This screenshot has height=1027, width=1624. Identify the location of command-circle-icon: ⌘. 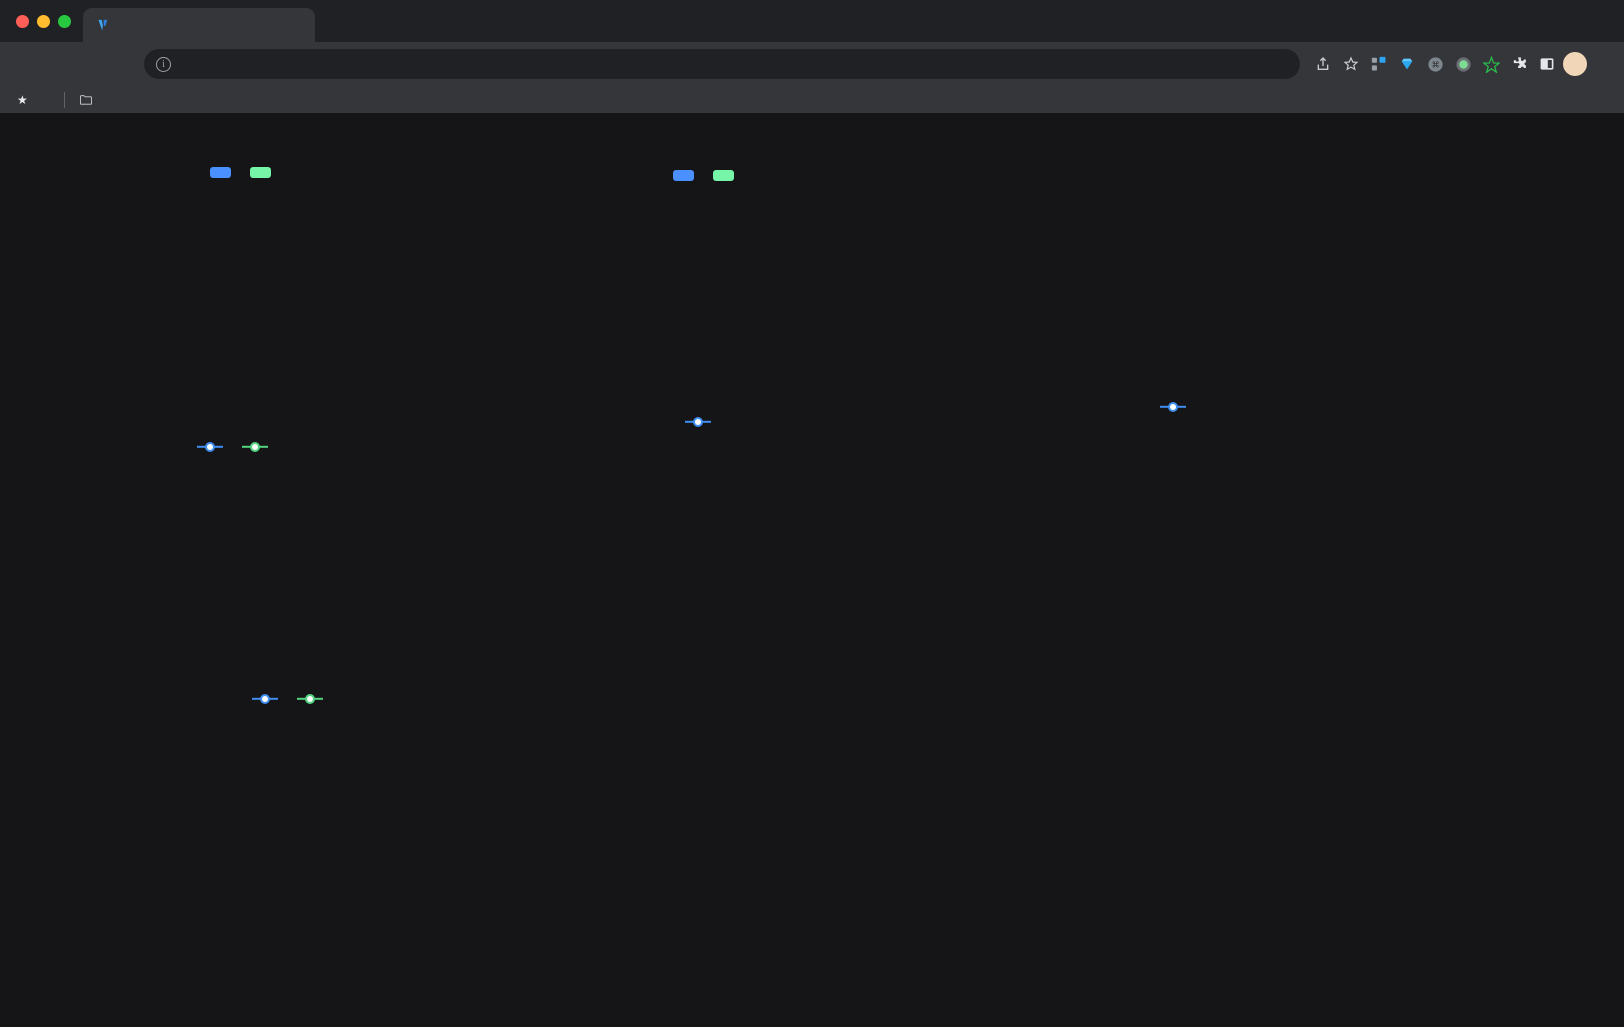
(1435, 64).